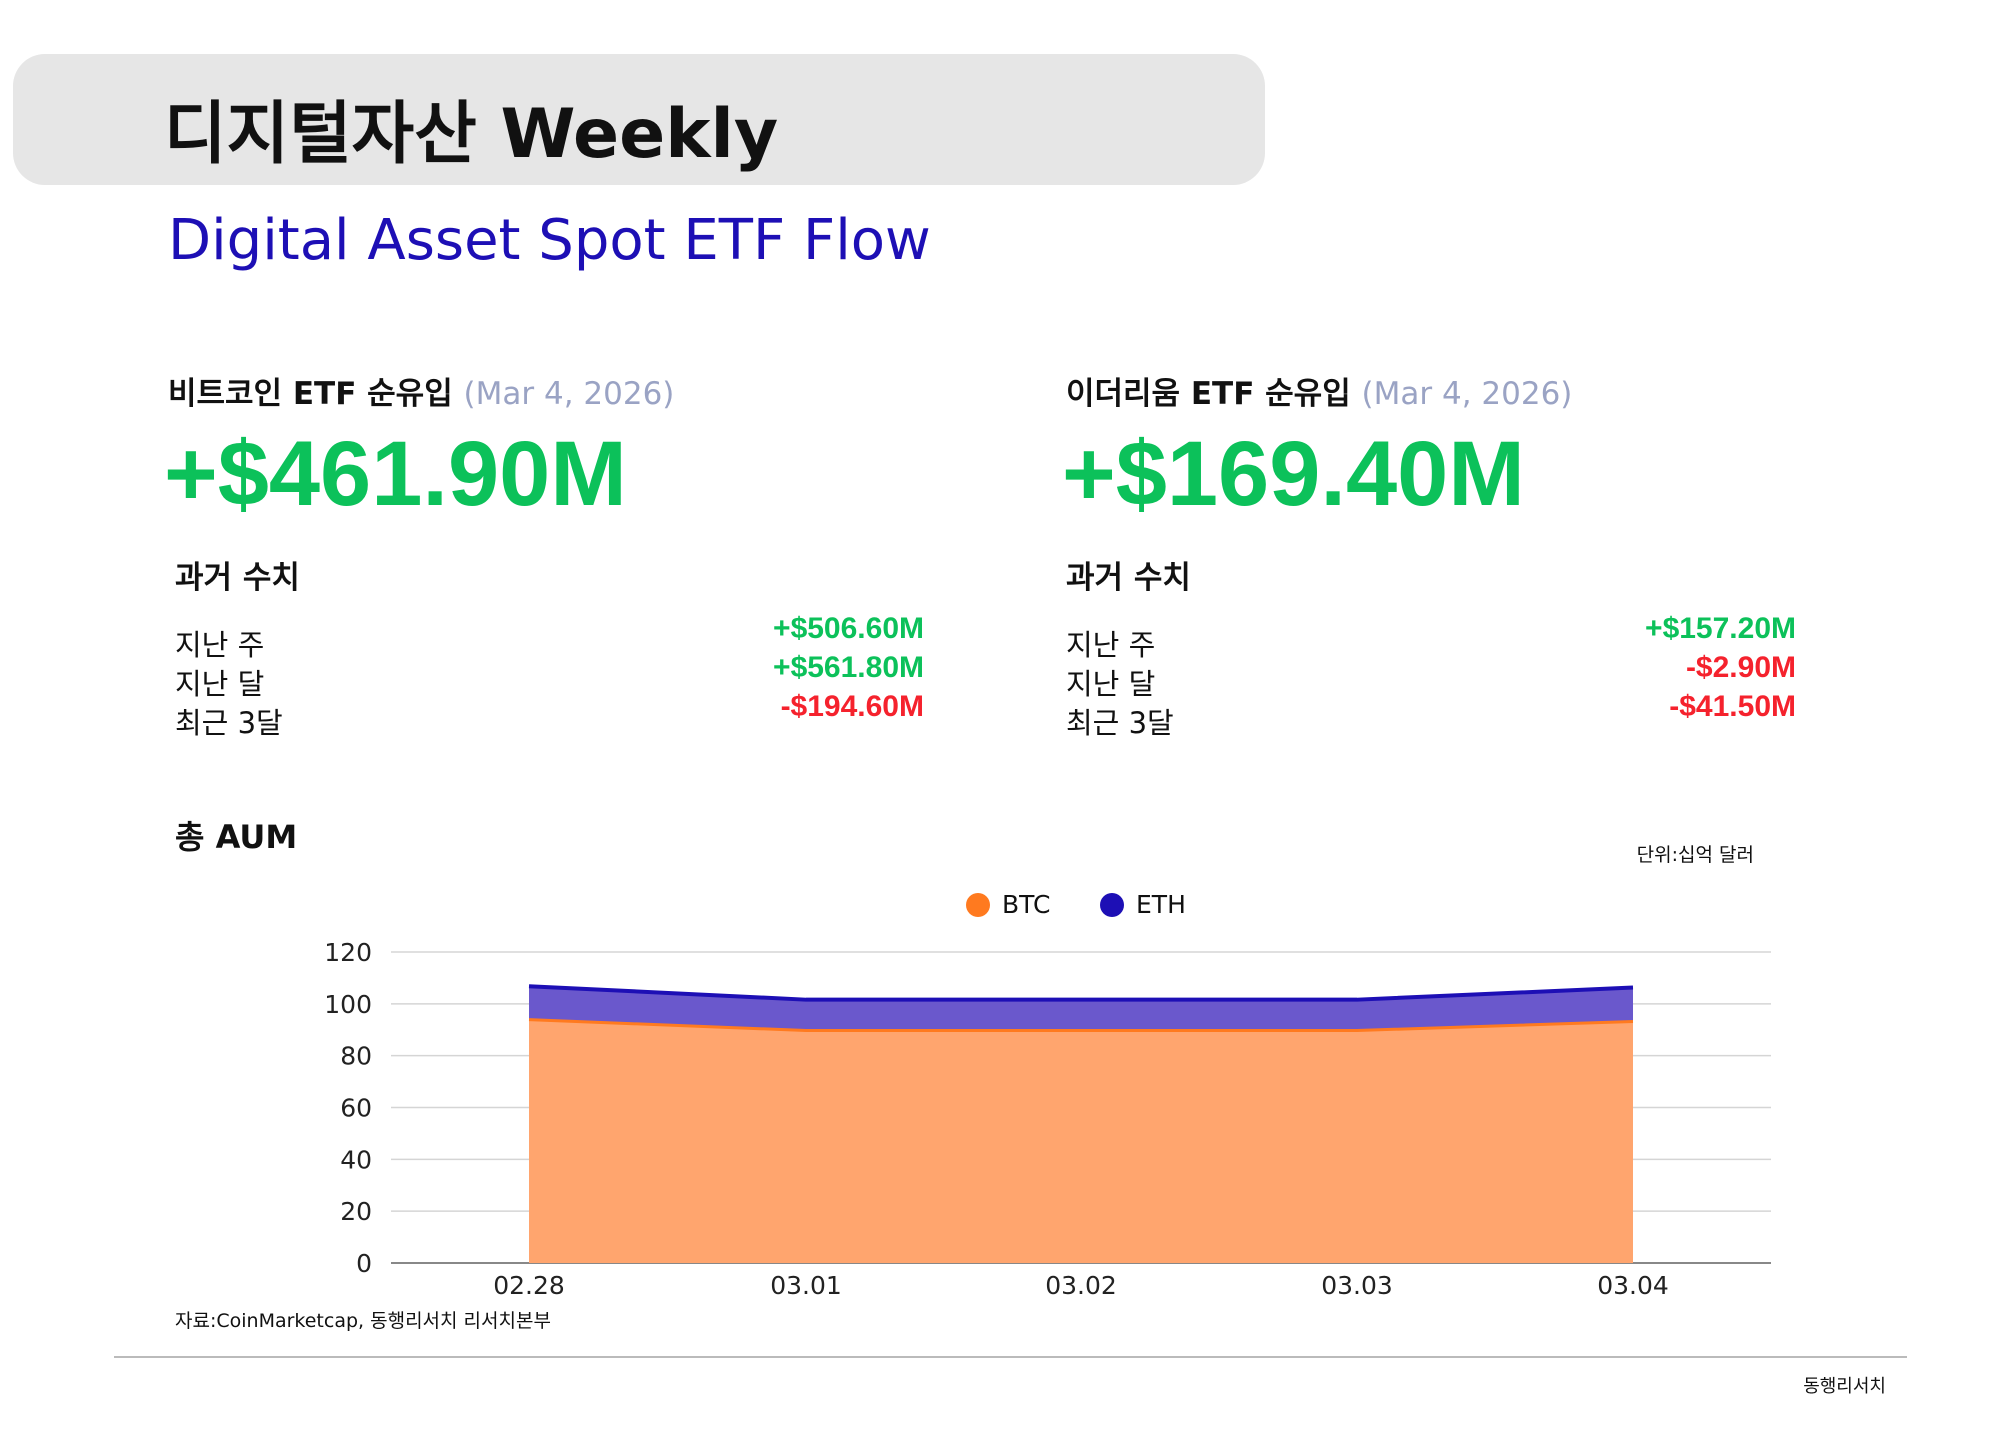  I want to click on btc-history-label: 지난 주, so click(220, 645).